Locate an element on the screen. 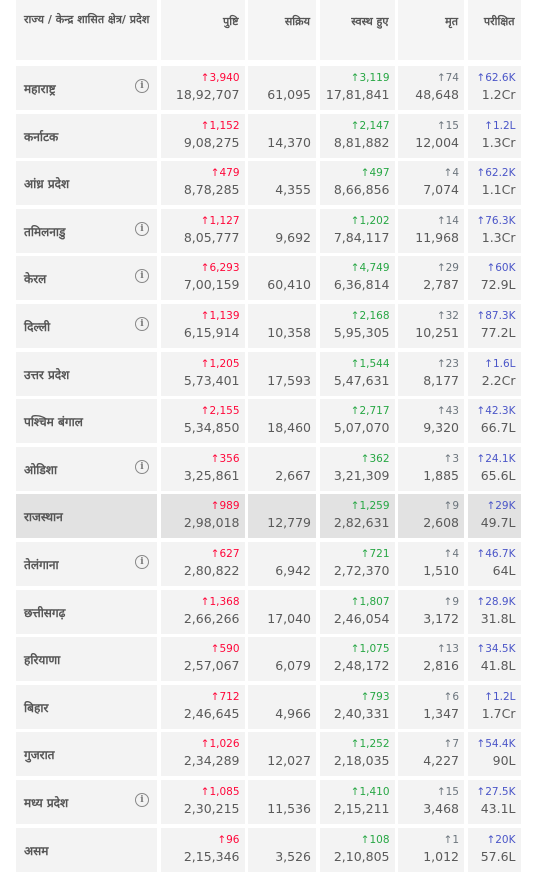  deceased-delta: 9 is located at coordinates (430, 506).